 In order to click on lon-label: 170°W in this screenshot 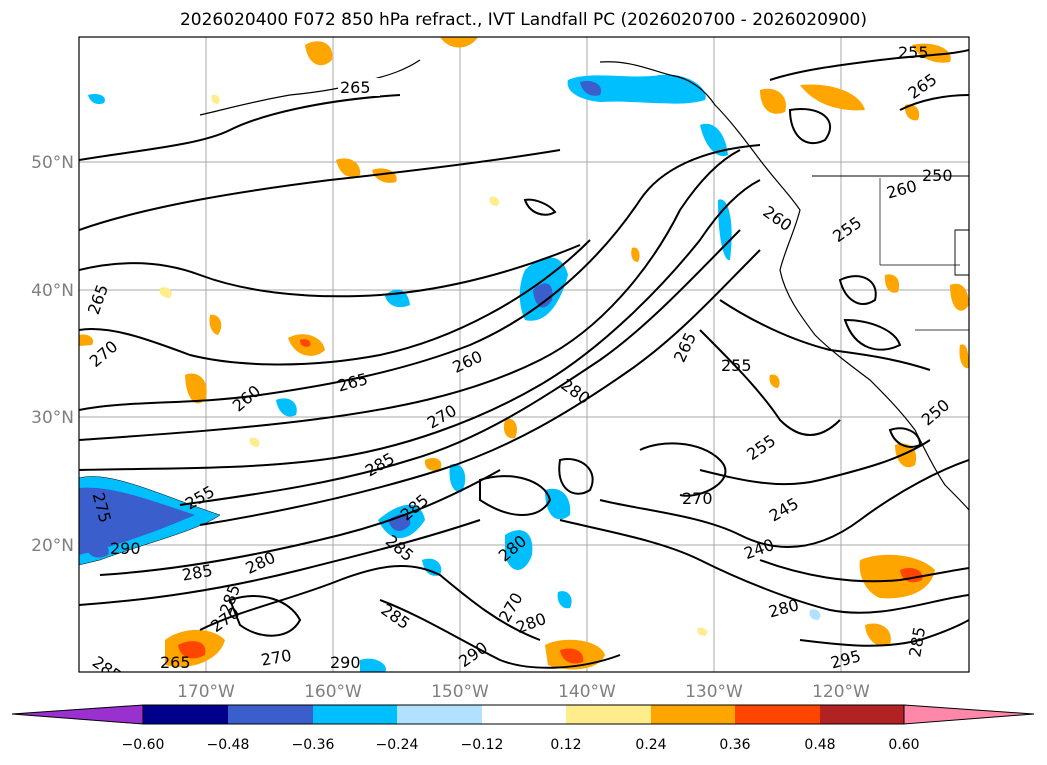, I will do `click(206, 692)`.